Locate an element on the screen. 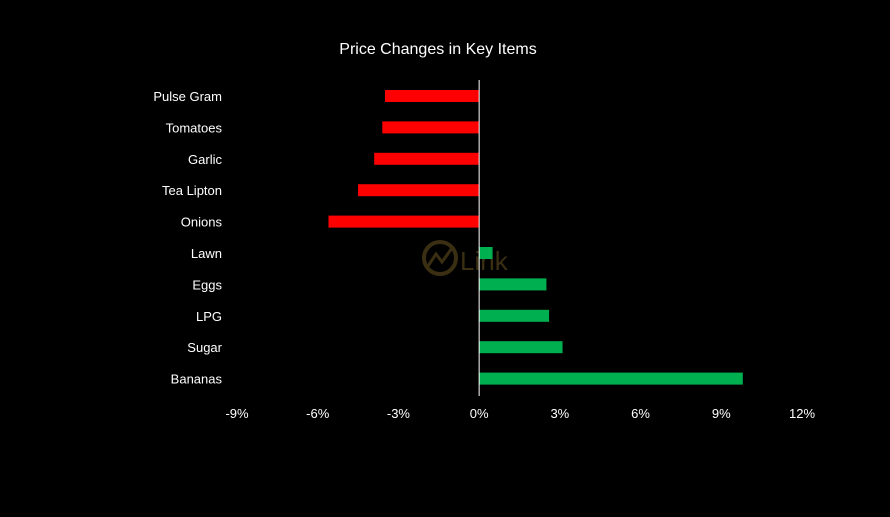 The height and width of the screenshot is (517, 890). bar-bananas is located at coordinates (611, 378).